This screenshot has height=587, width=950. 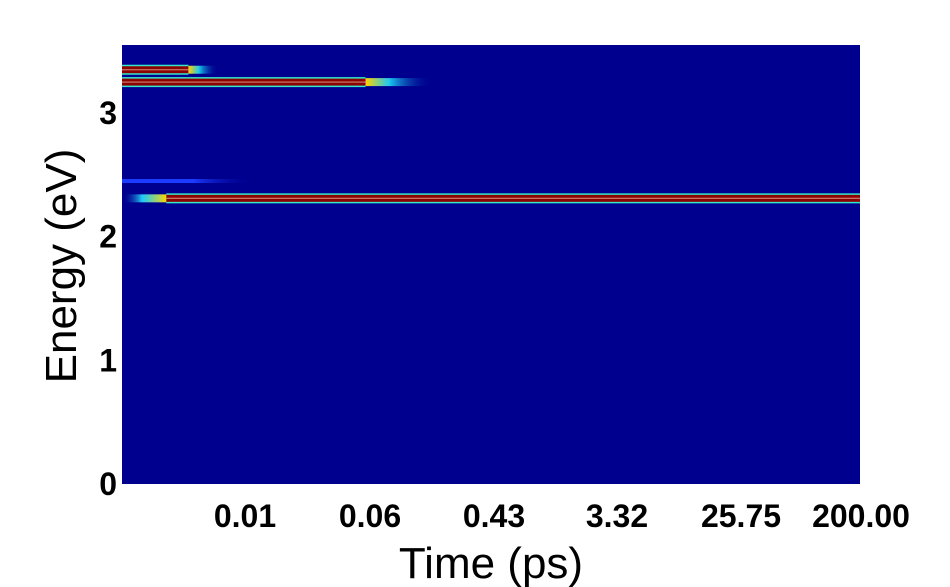 I want to click on y-tick-label: 0, so click(x=108, y=484).